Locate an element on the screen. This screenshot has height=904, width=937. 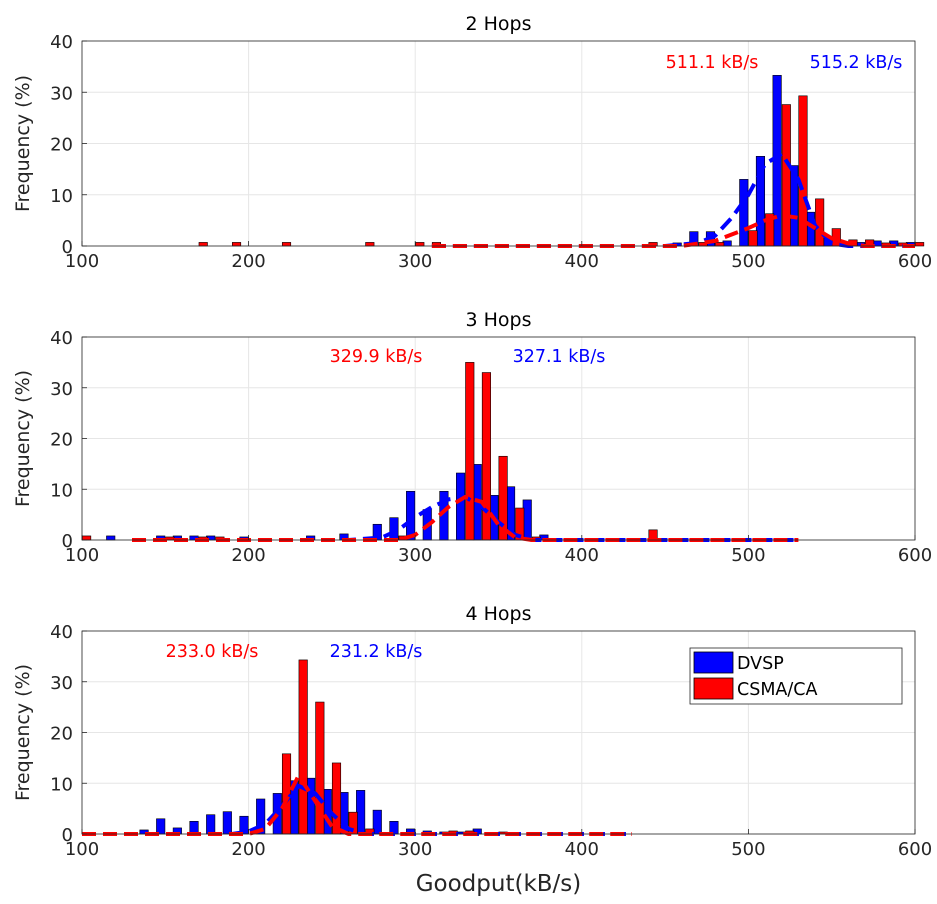
legend-label: CSMA/CA is located at coordinates (777, 690).